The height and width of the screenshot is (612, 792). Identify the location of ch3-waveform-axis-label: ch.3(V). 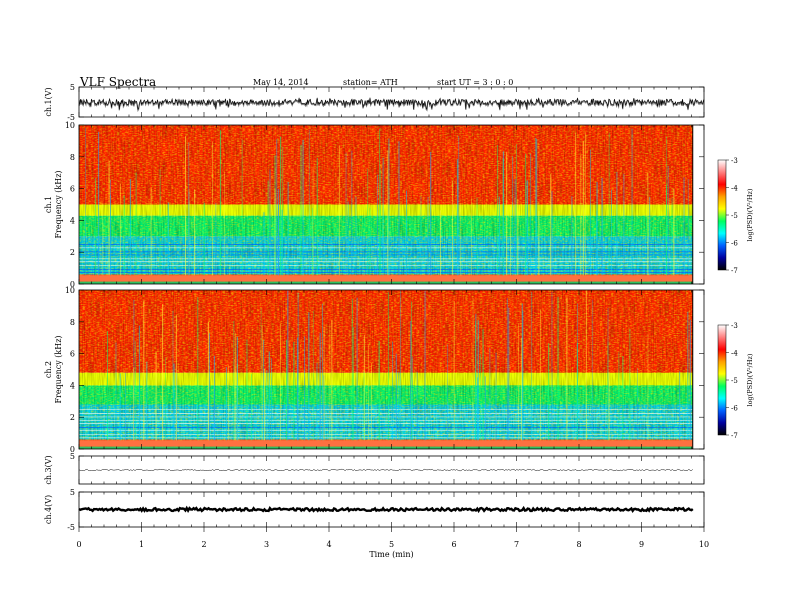
(48, 469).